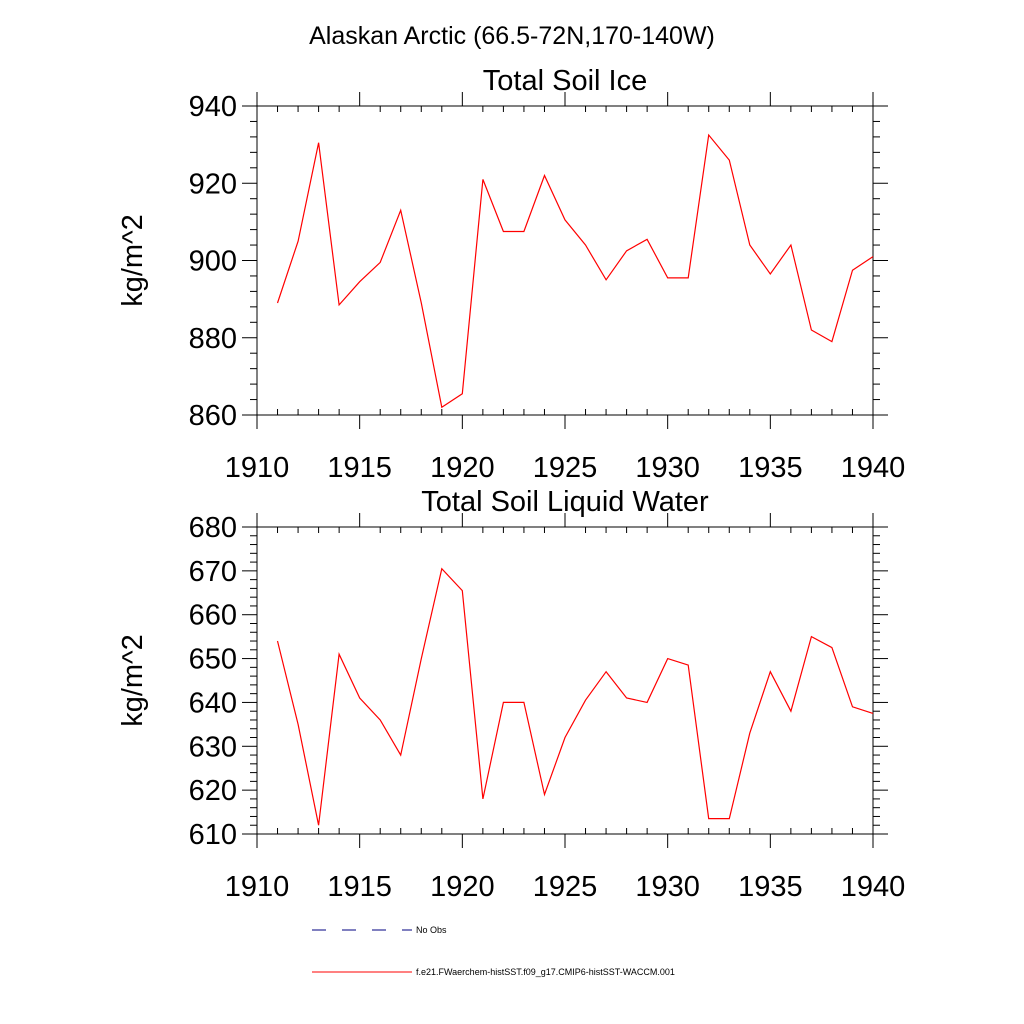 The height and width of the screenshot is (1024, 1024). I want to click on y-tick-label: 900, so click(213, 262).